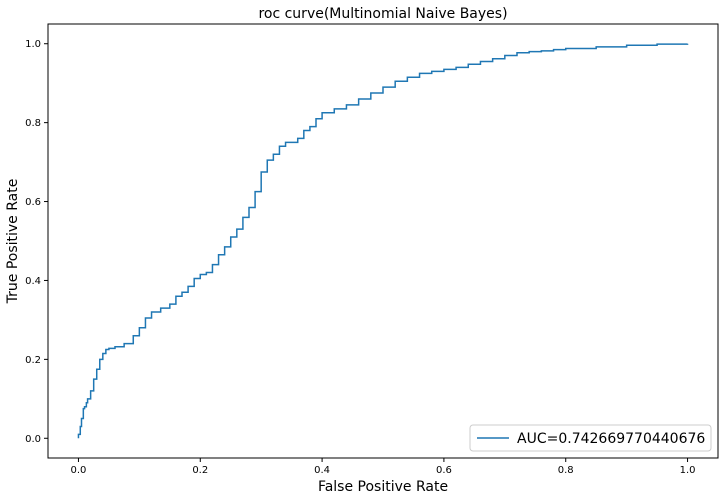 The width and height of the screenshot is (725, 501). I want to click on legend-label: AUC=0.742669770440676, so click(611, 439).